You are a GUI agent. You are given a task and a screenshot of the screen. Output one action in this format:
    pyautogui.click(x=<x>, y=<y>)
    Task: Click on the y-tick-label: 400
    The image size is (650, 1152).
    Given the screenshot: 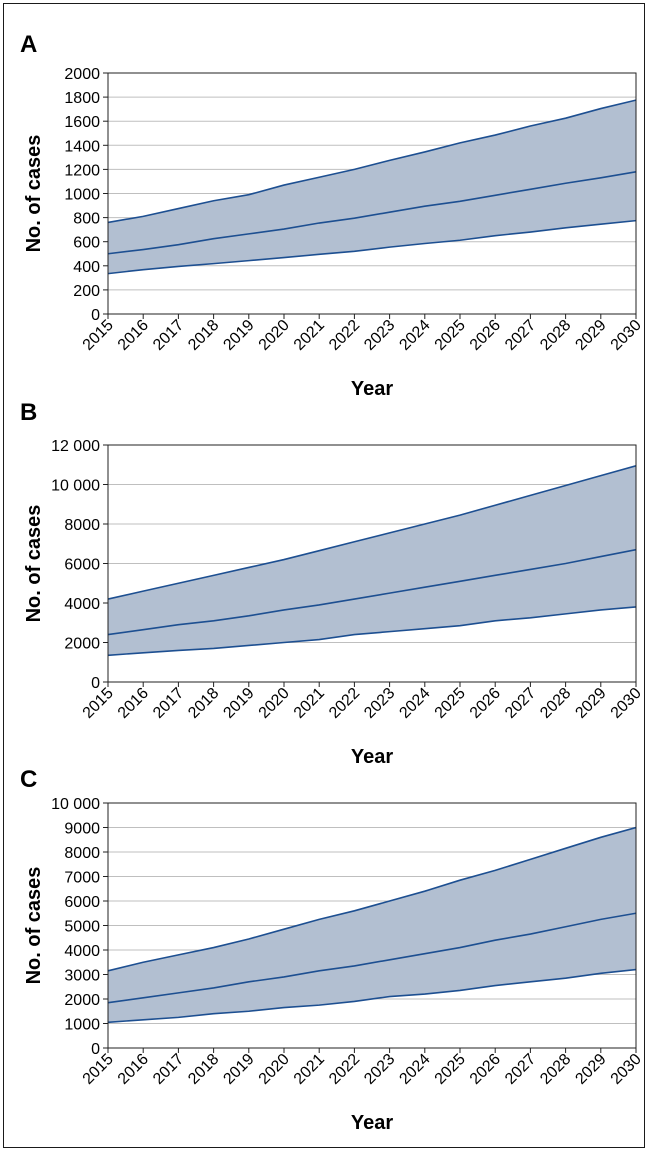 What is the action you would take?
    pyautogui.click(x=86, y=267)
    